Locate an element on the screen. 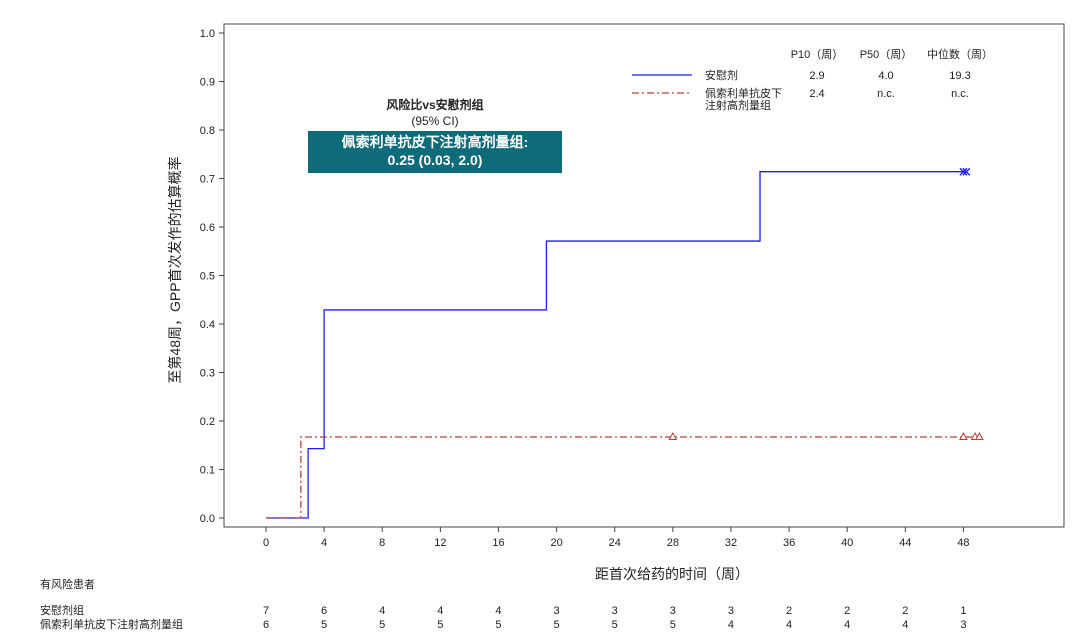 The width and height of the screenshot is (1080, 641). legend-label: 注射高剂量组 is located at coordinates (738, 105).